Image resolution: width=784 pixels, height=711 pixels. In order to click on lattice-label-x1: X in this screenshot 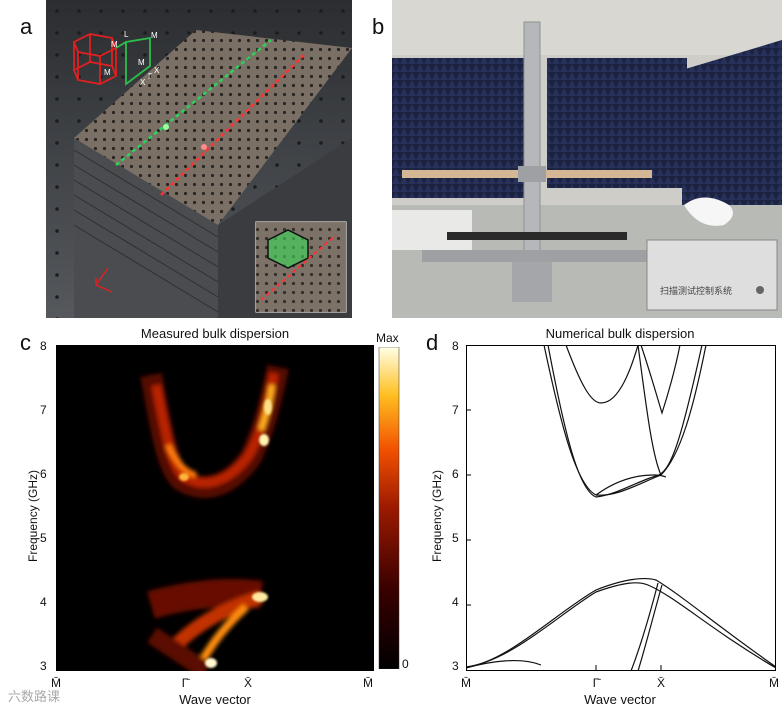, I will do `click(157, 70)`.